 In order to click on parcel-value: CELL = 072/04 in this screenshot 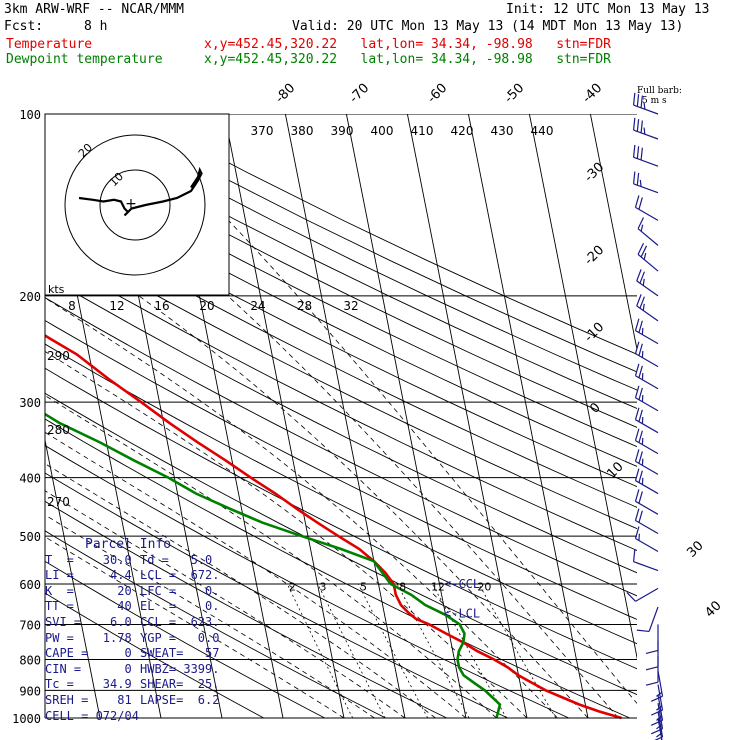, I will do `click(92, 715)`.